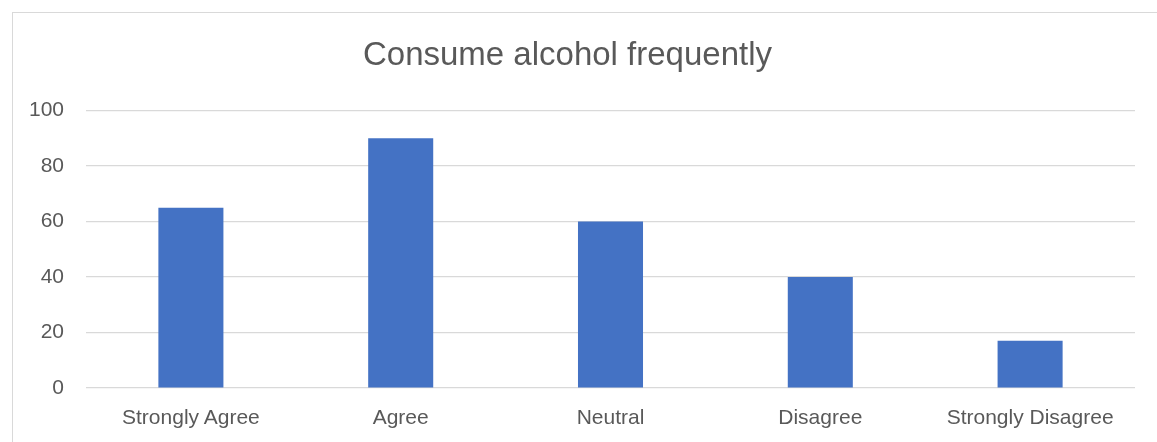 This screenshot has width=1157, height=442. Describe the element at coordinates (52, 275) in the screenshot. I see `y-tick-label: 40` at that location.